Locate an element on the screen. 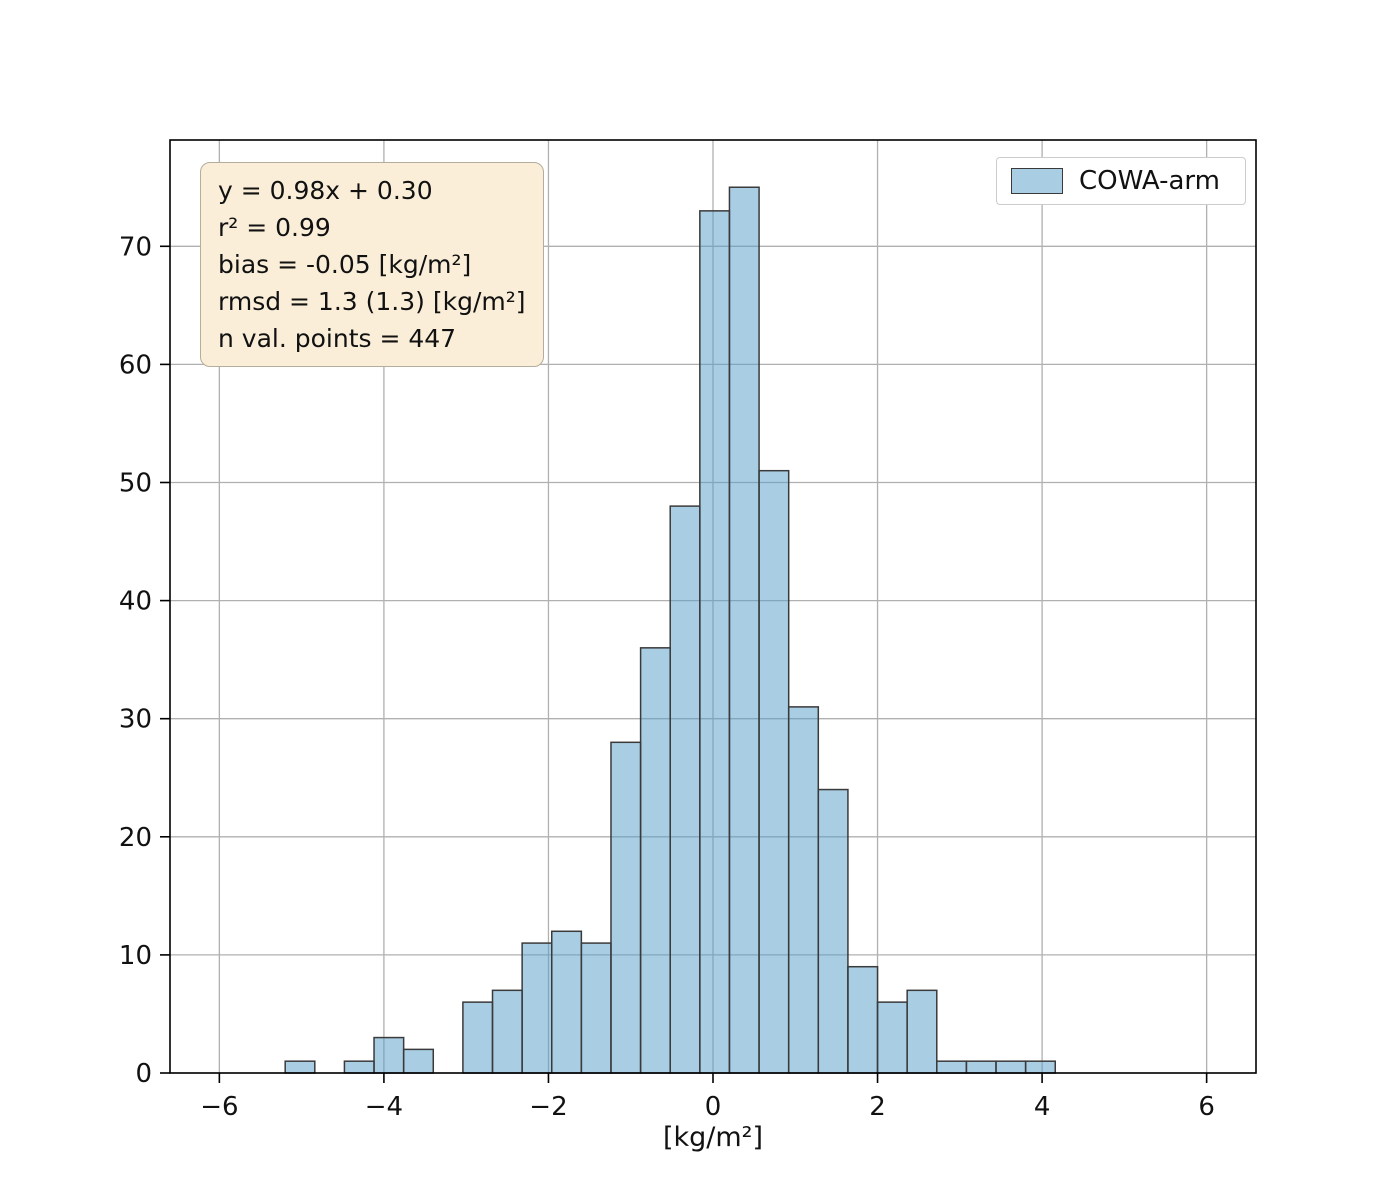  y-tick-label: 60 is located at coordinates (135, 365).